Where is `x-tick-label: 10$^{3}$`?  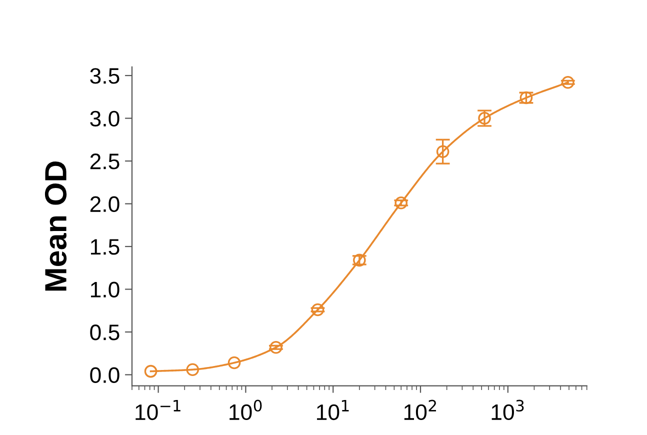 x-tick-label: 10$^{3}$ is located at coordinates (508, 410).